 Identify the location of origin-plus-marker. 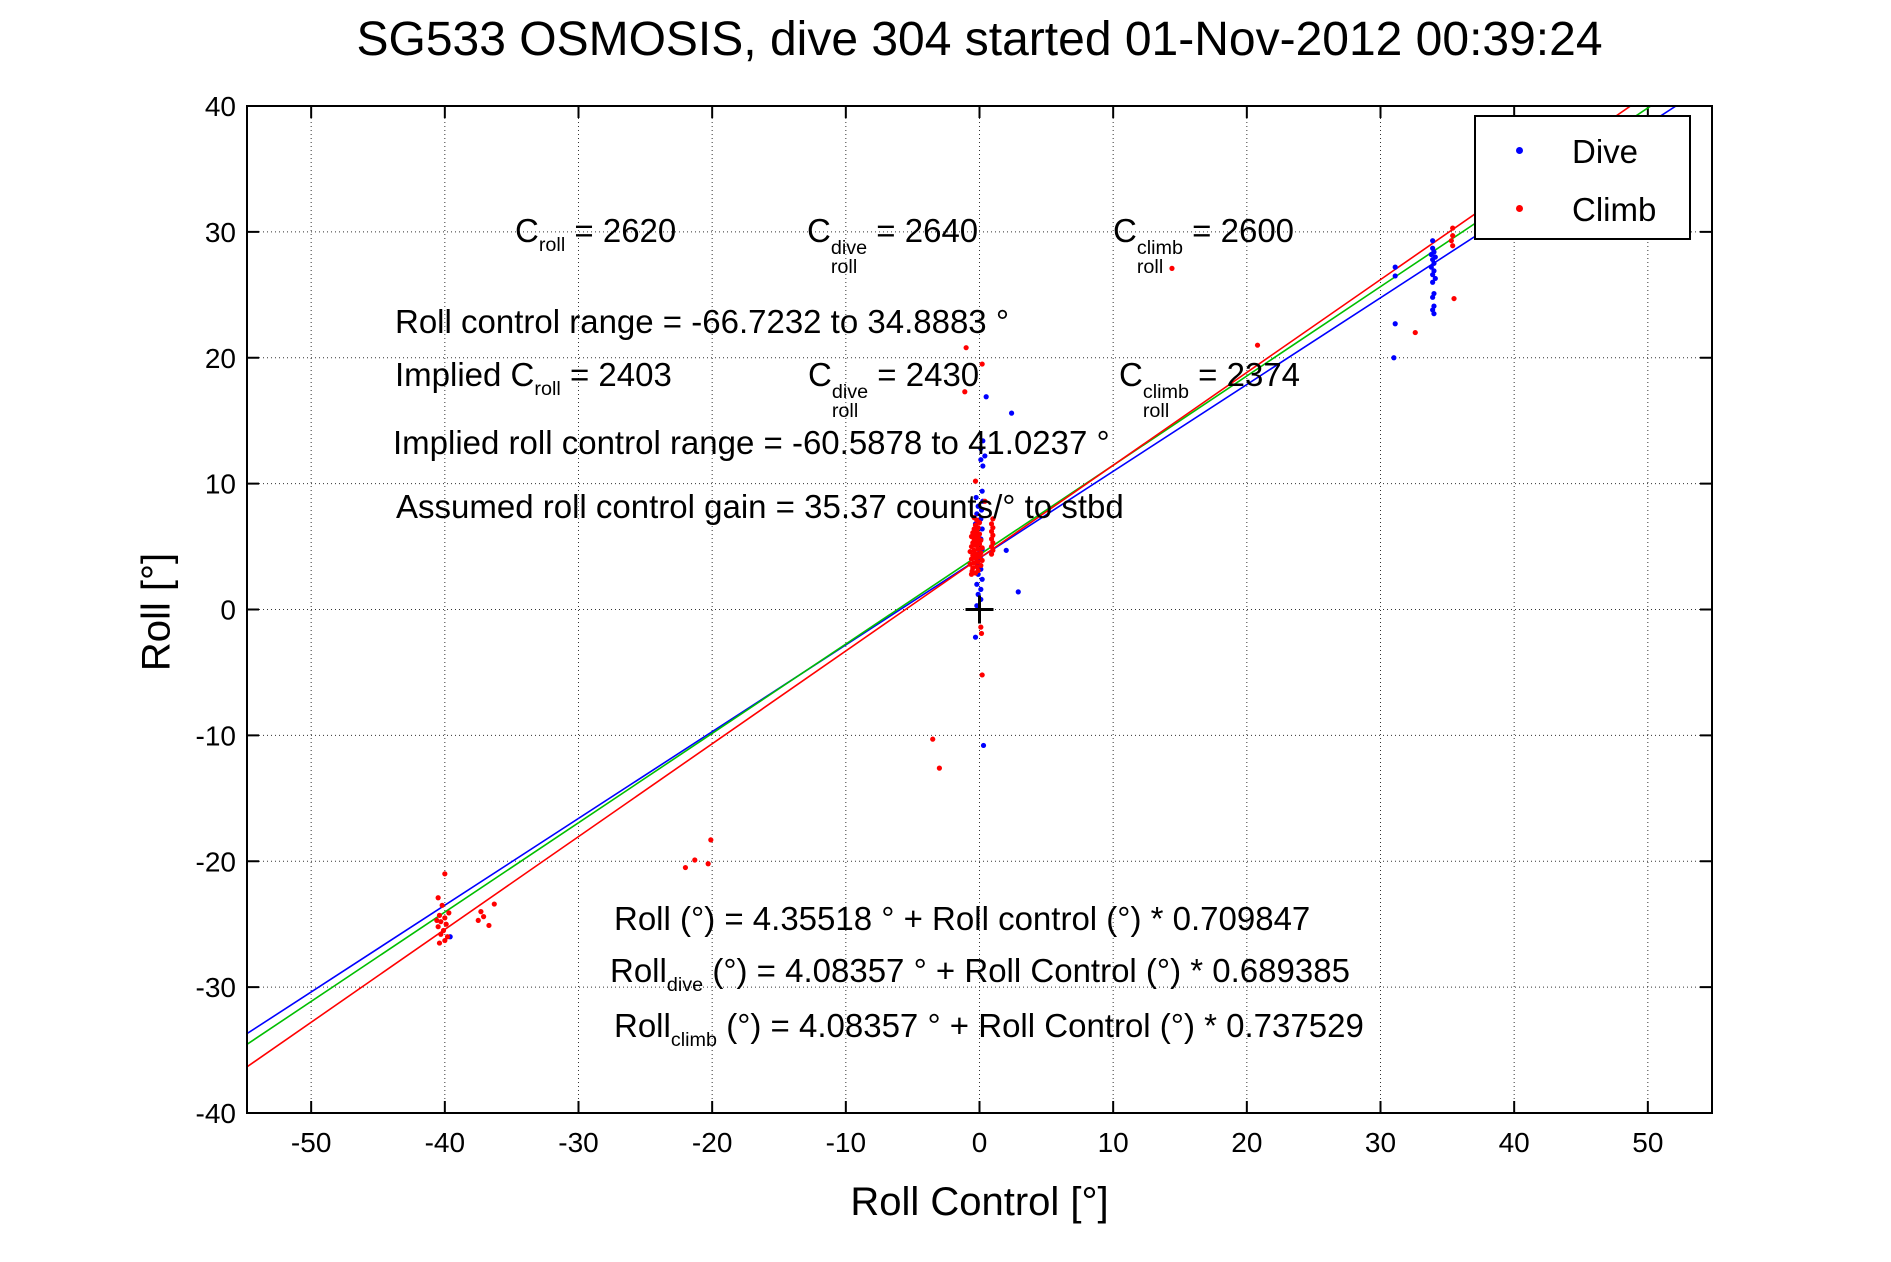
(979, 609).